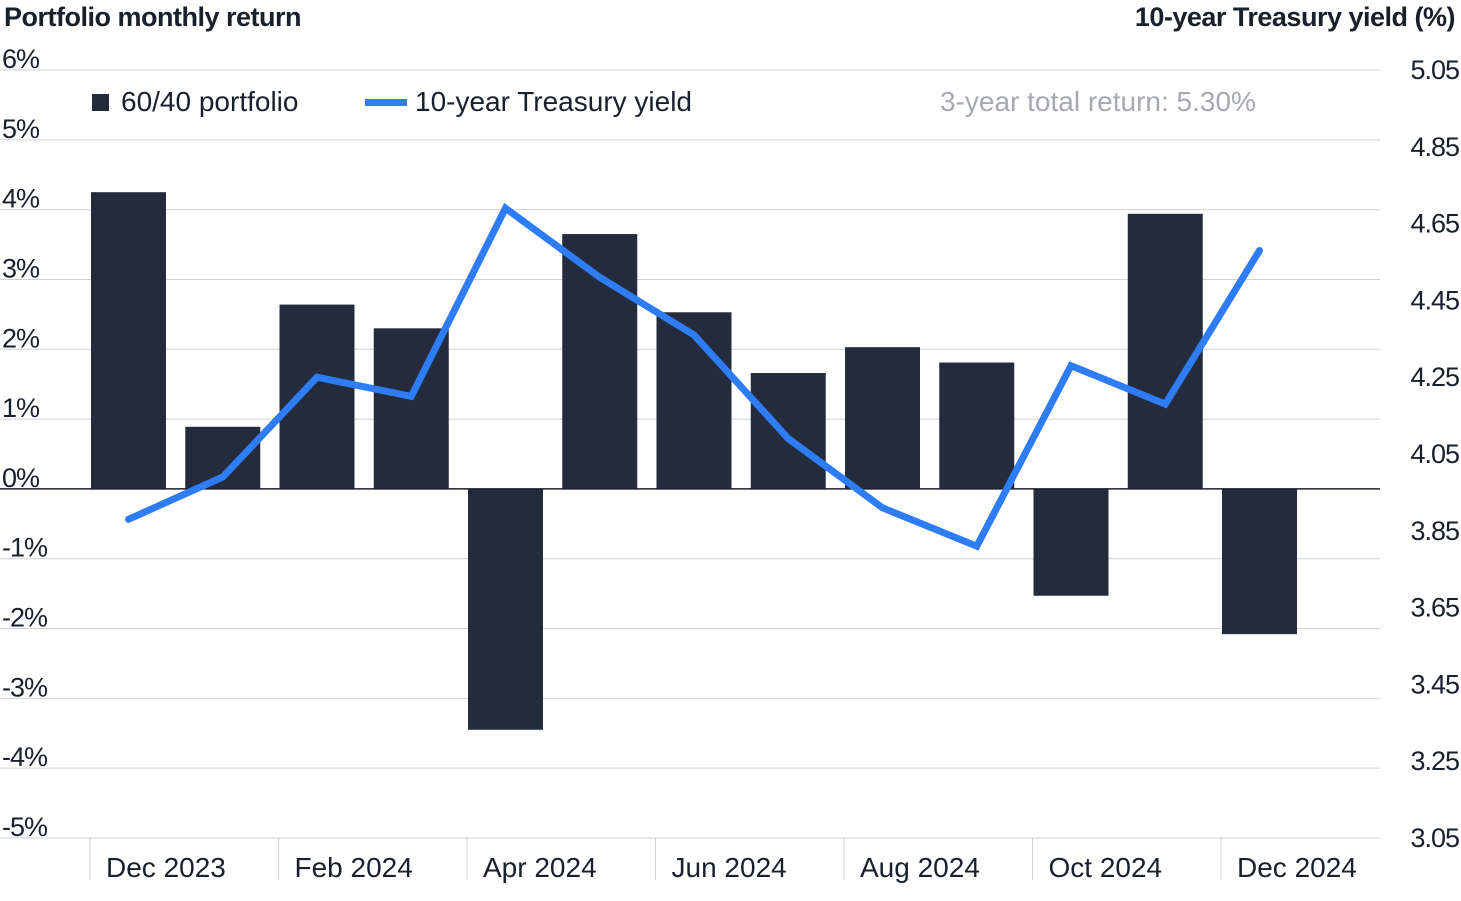 The image size is (1461, 901). I want to click on legend-swatch-bar, so click(100, 102).